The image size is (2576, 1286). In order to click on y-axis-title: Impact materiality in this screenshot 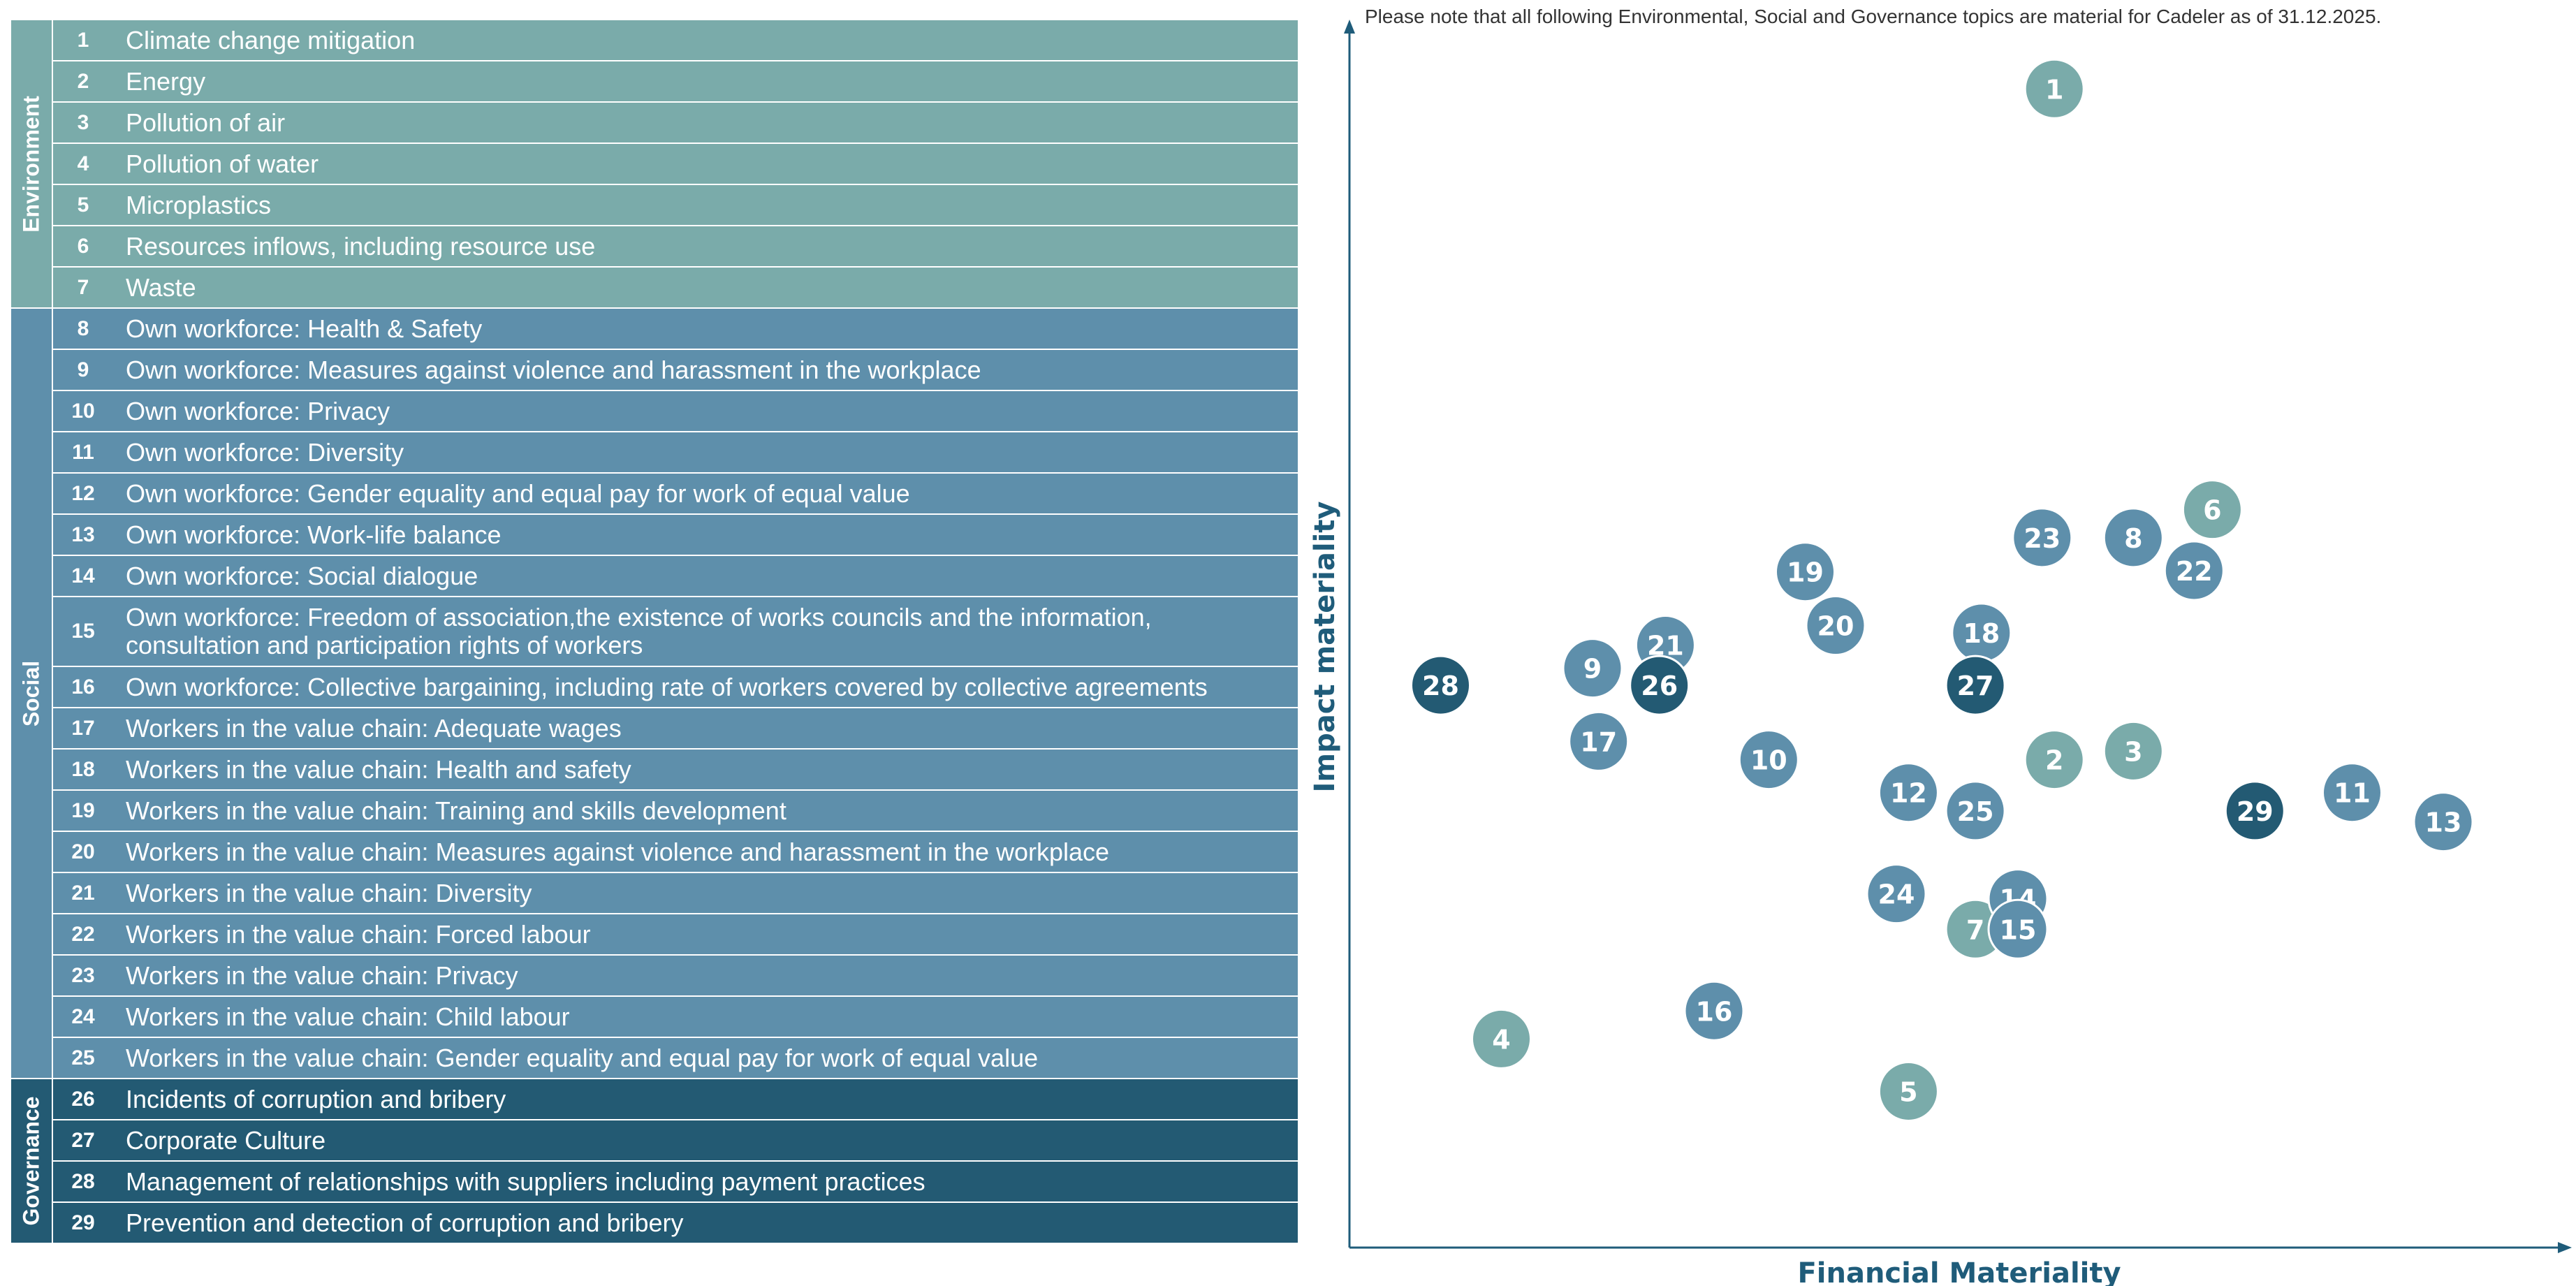, I will do `click(1325, 647)`.